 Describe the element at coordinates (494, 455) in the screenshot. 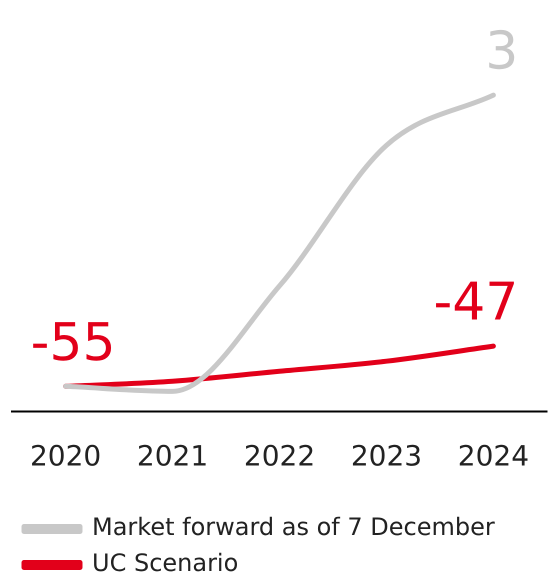

I see `x-tick-label: 2024` at that location.